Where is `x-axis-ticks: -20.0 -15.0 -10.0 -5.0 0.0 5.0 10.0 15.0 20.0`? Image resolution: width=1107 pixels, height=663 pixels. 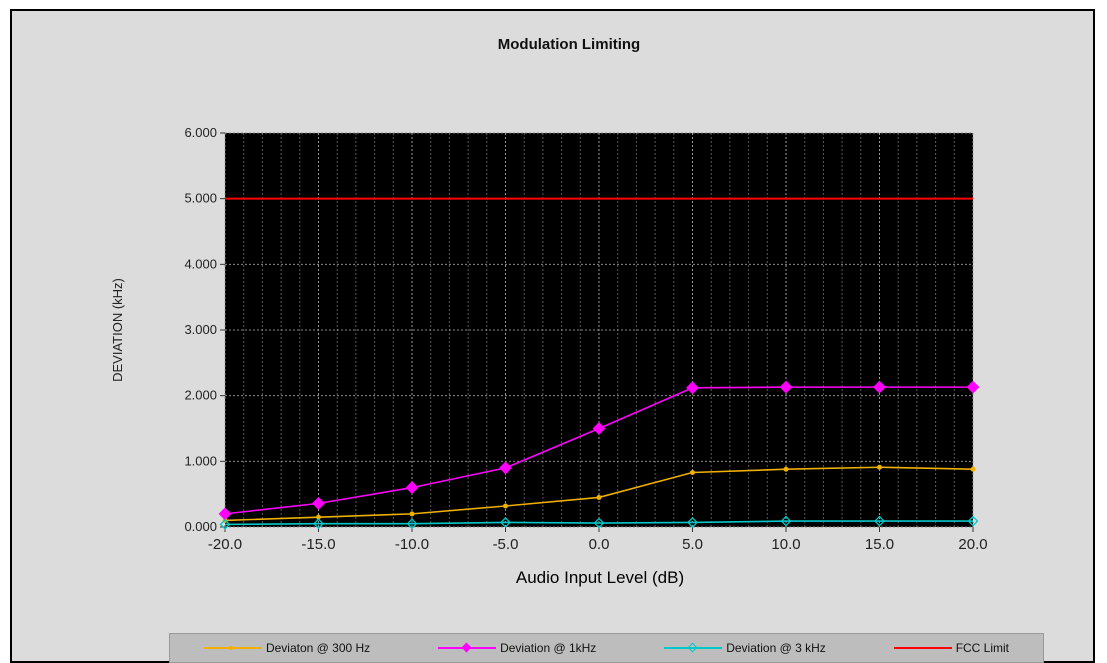 x-axis-ticks: -20.0 -15.0 -10.0 -5.0 0.0 5.0 10.0 15.0 20.0 is located at coordinates (598, 540).